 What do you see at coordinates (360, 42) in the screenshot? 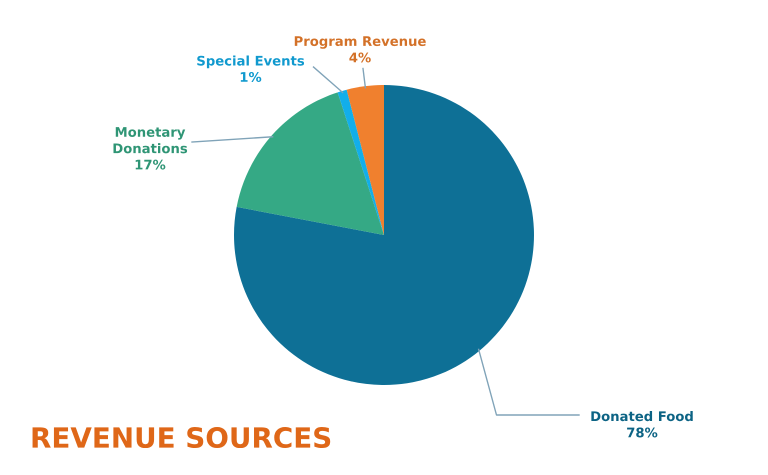
I see `slice-label: Program Revenue` at bounding box center [360, 42].